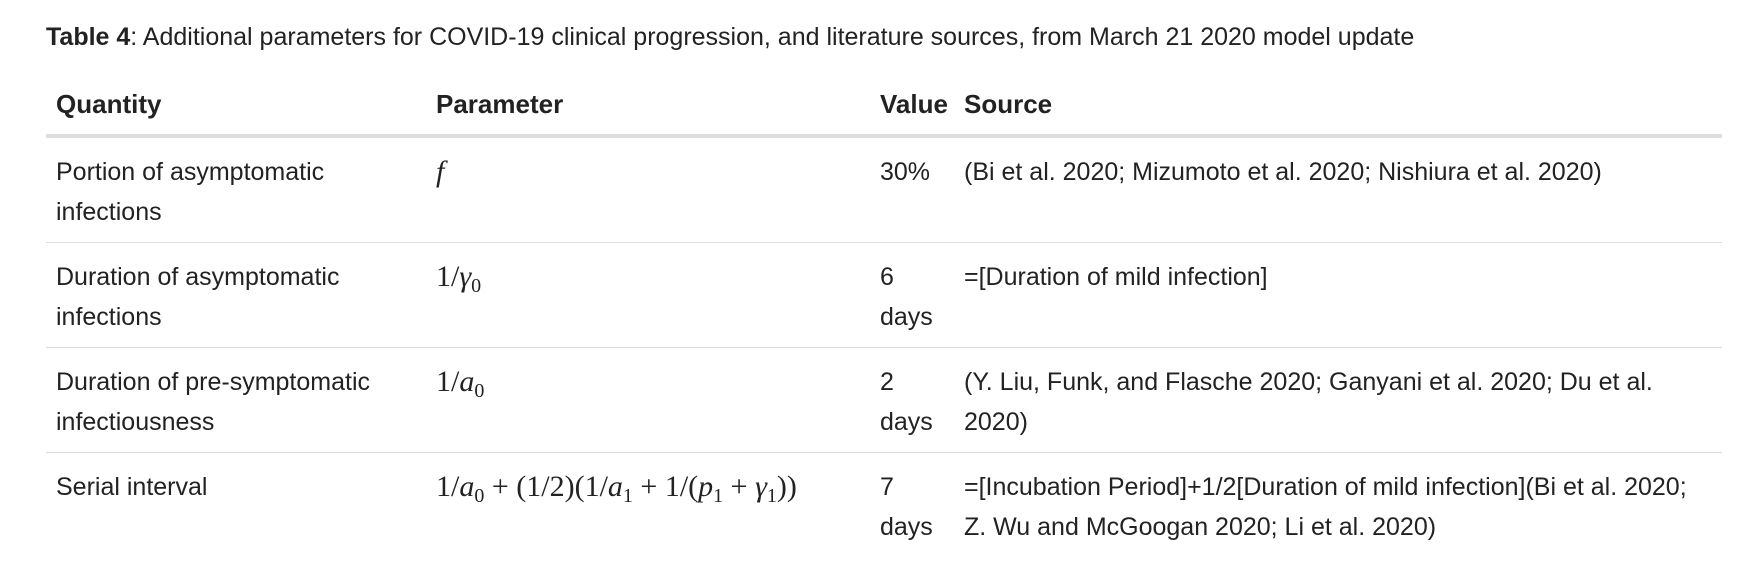 The height and width of the screenshot is (568, 1748). Describe the element at coordinates (761, 486) in the screenshot. I see `formula-variable: γ` at that location.